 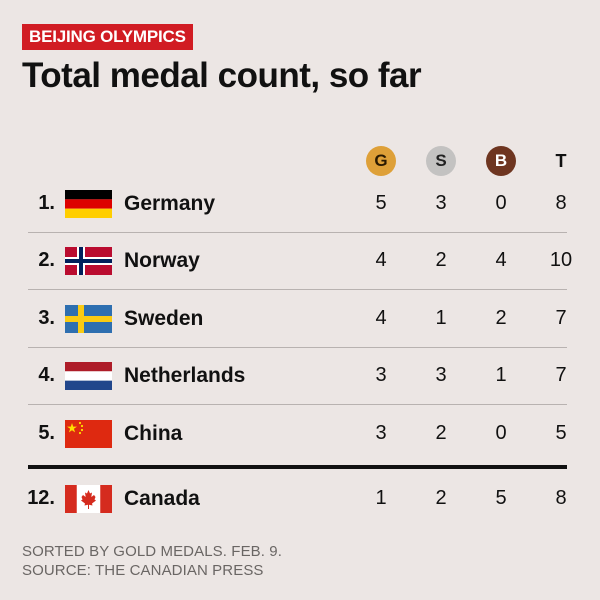 I want to click on norway-flag-icon, so click(x=88, y=261).